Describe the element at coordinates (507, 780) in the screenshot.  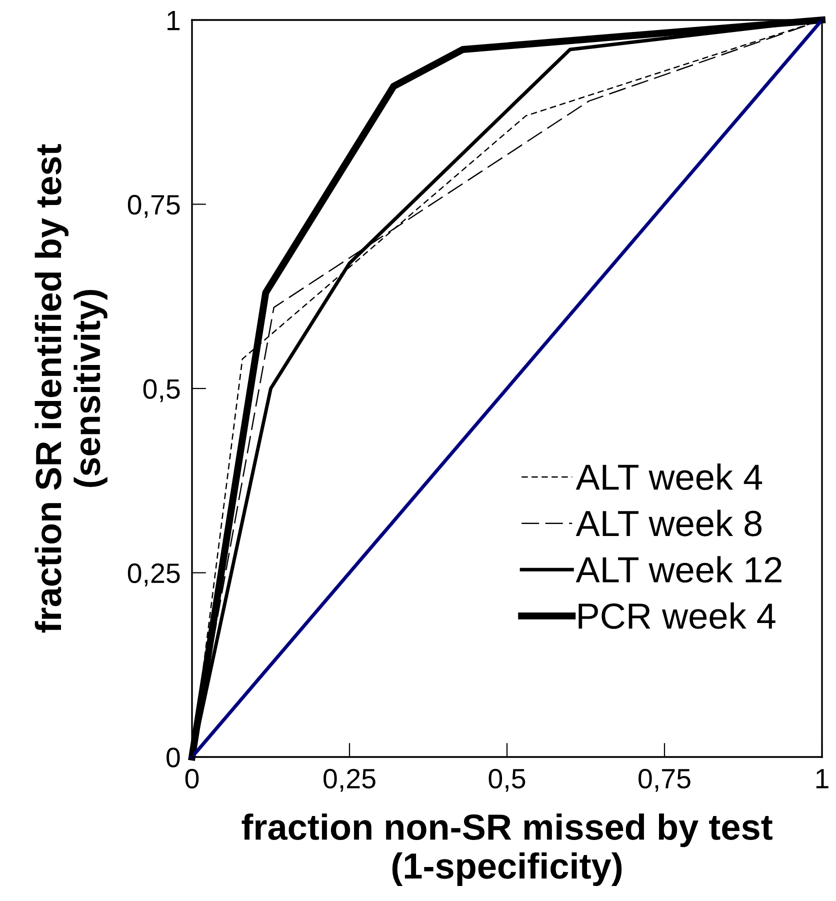
I see `x-tick-label: 0,5` at that location.